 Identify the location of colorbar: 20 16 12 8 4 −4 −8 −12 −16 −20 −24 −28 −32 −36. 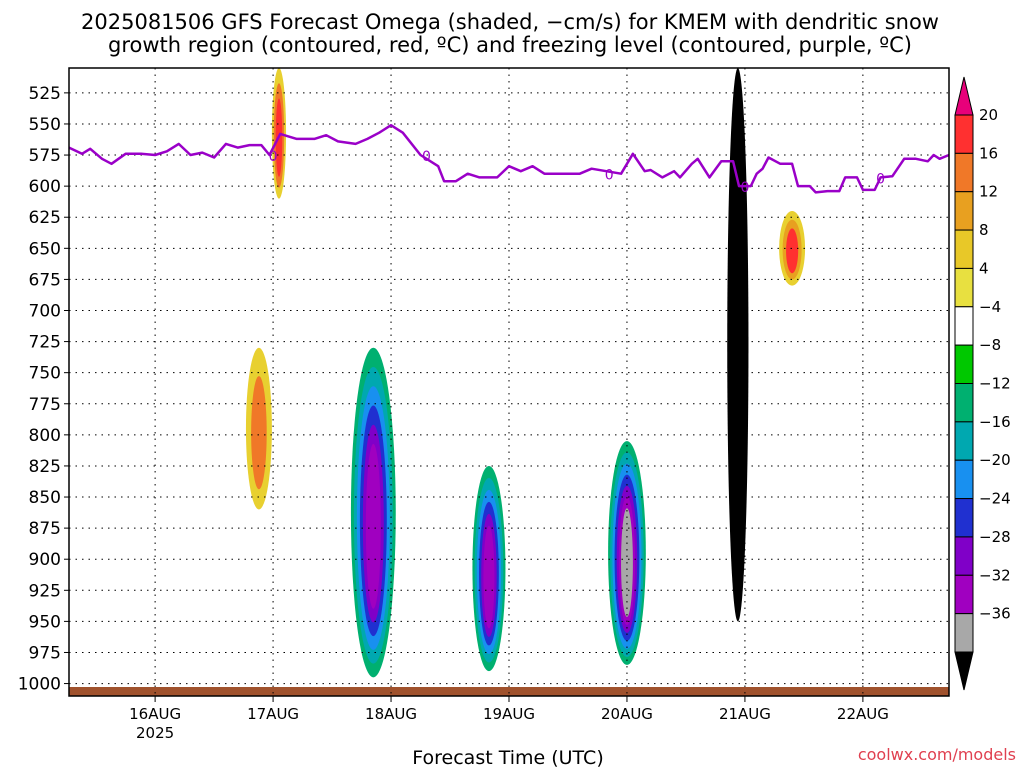
(982, 383).